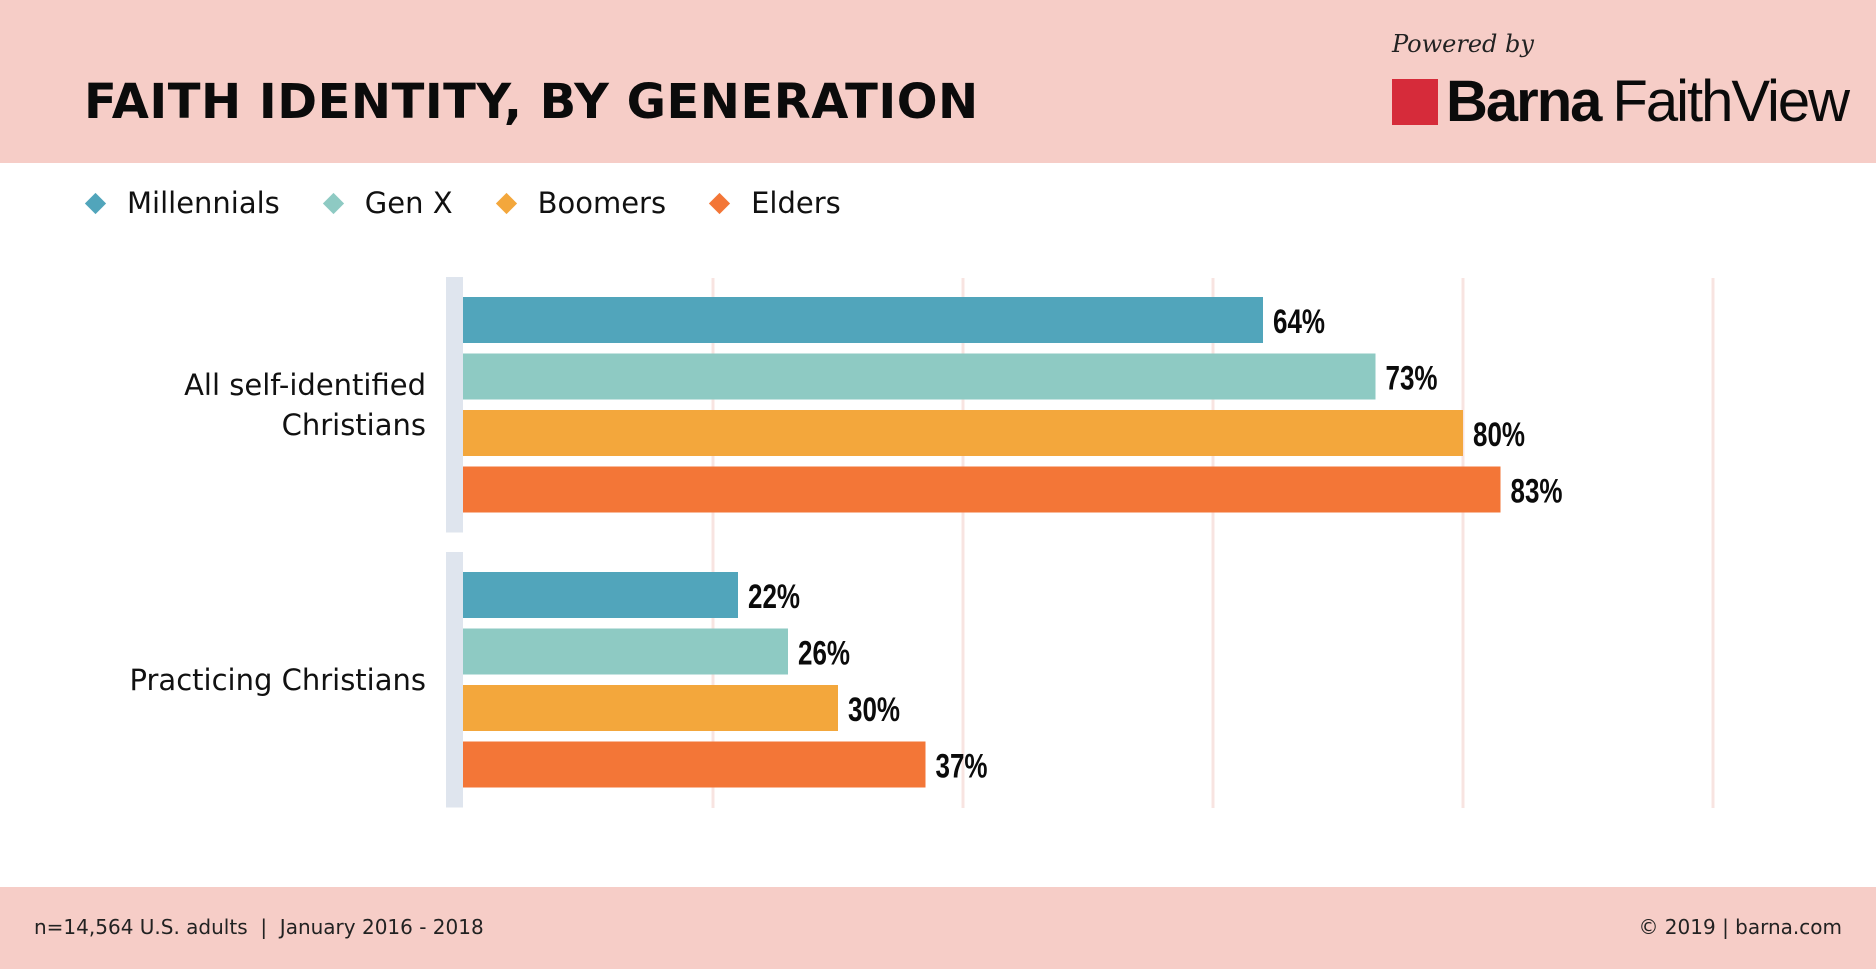 The image size is (1876, 969). Describe the element at coordinates (531, 102) in the screenshot. I see `chart-title: FAITH IDENTITY, BY GENERATION` at that location.